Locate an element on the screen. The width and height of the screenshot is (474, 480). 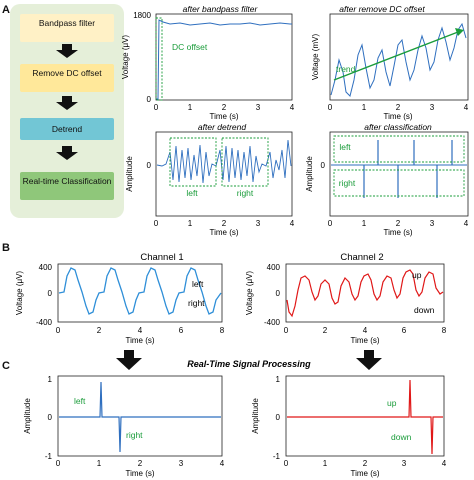
trend-arrow-line is located at coordinates (396, 56).